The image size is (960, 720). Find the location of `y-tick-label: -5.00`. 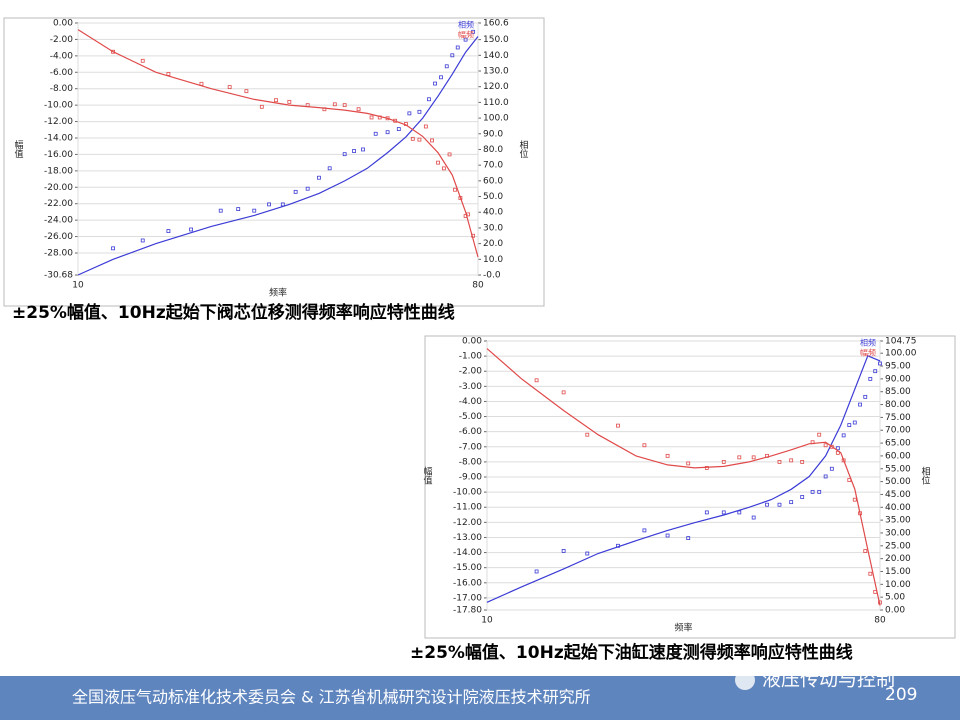

y-tick-label: -5.00 is located at coordinates (471, 417).